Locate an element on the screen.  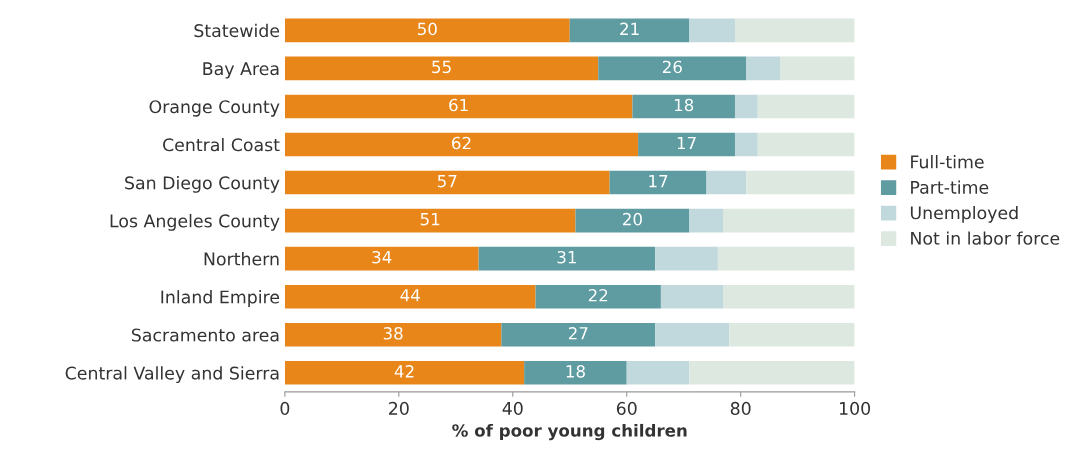
y-tick-label: Central Coast is located at coordinates (221, 144).